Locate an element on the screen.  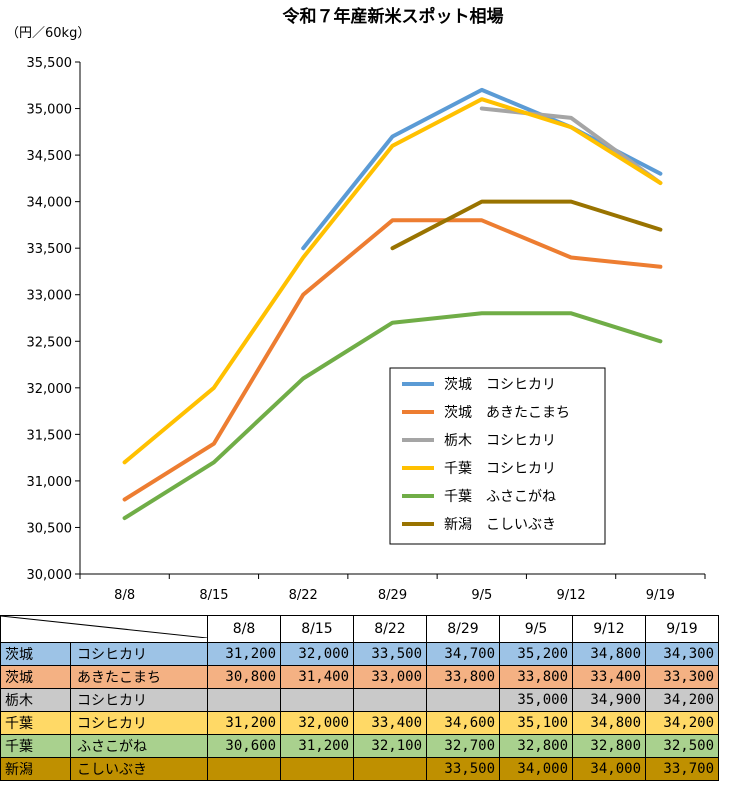
table-cell-price: 34,300 is located at coordinates (682, 654).